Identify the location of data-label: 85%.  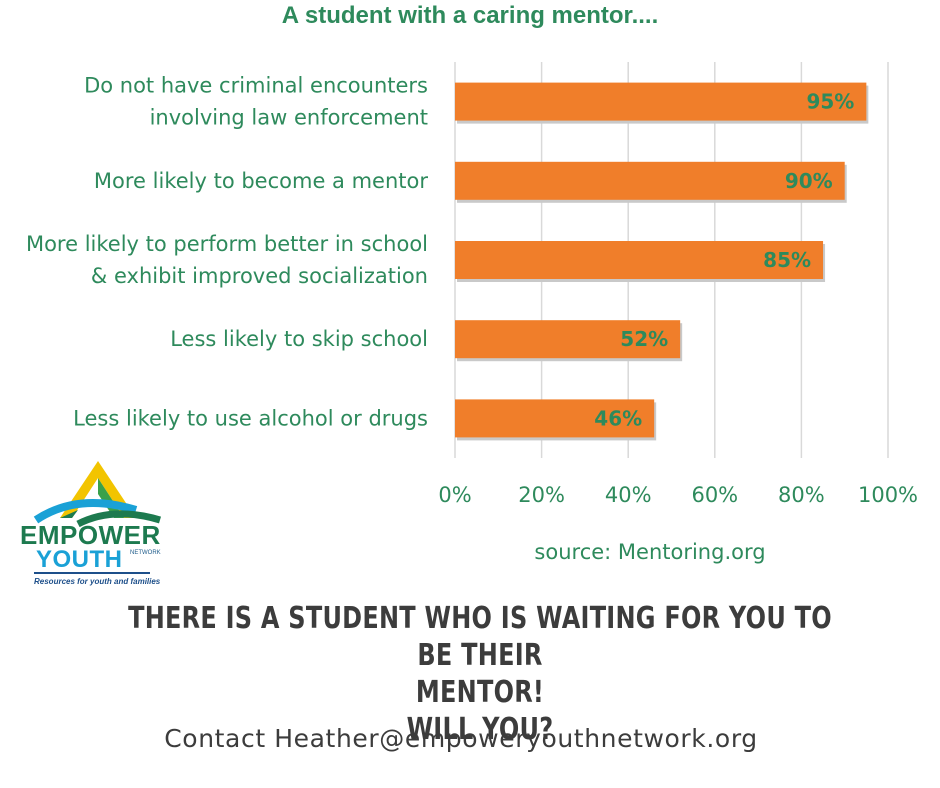
(787, 260).